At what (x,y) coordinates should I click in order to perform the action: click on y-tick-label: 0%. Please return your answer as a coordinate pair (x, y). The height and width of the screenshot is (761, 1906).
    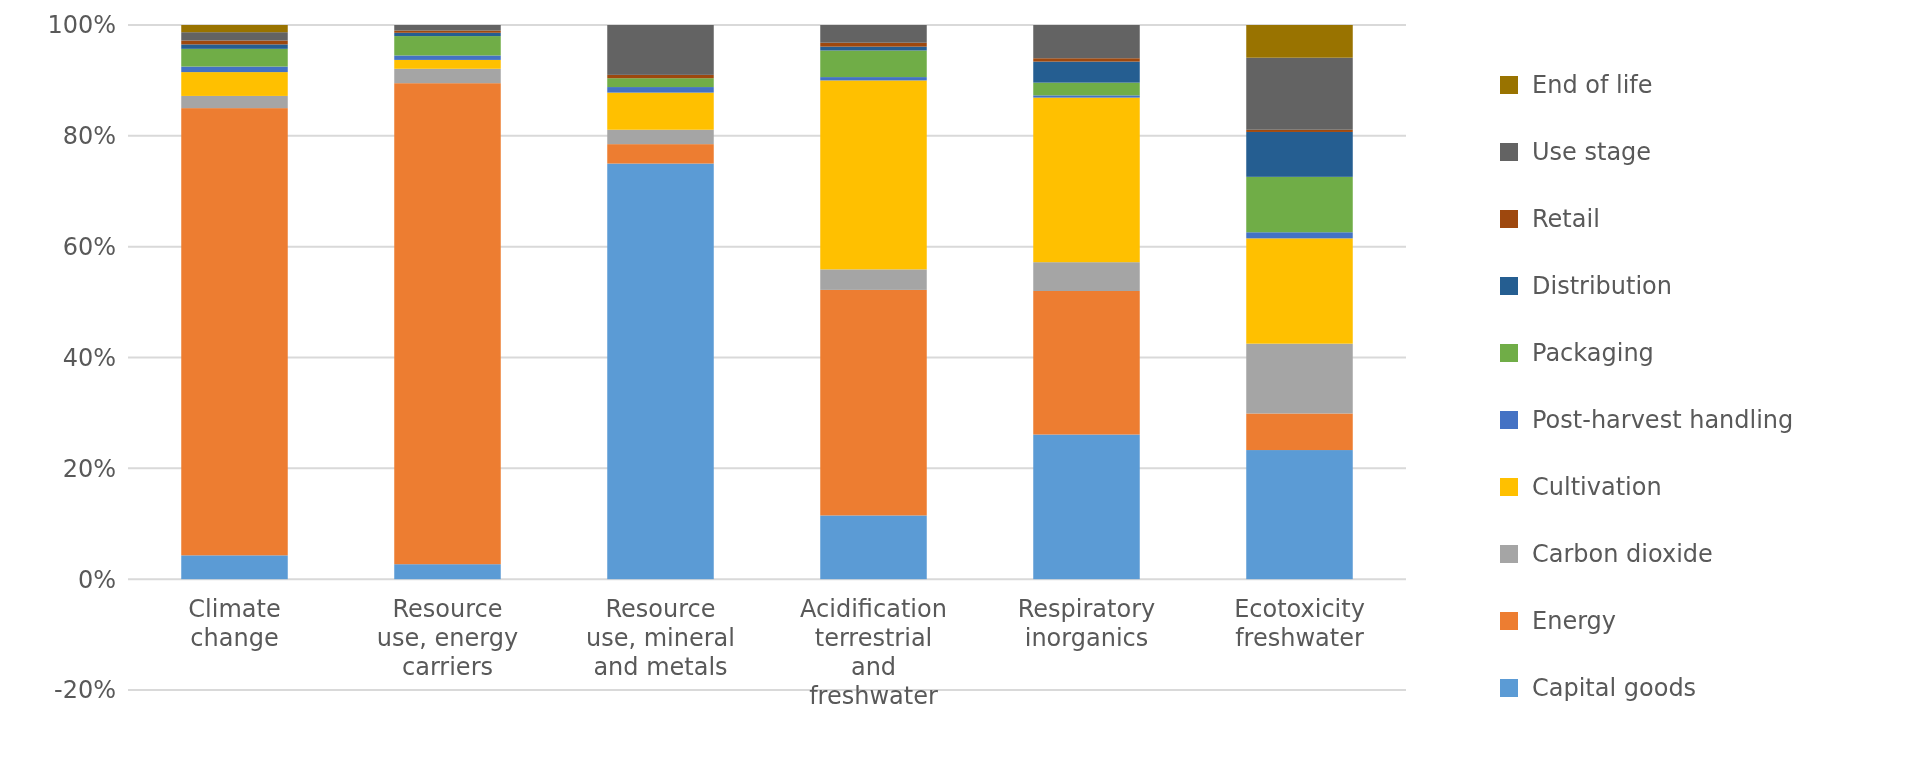
    Looking at the image, I should click on (96, 579).